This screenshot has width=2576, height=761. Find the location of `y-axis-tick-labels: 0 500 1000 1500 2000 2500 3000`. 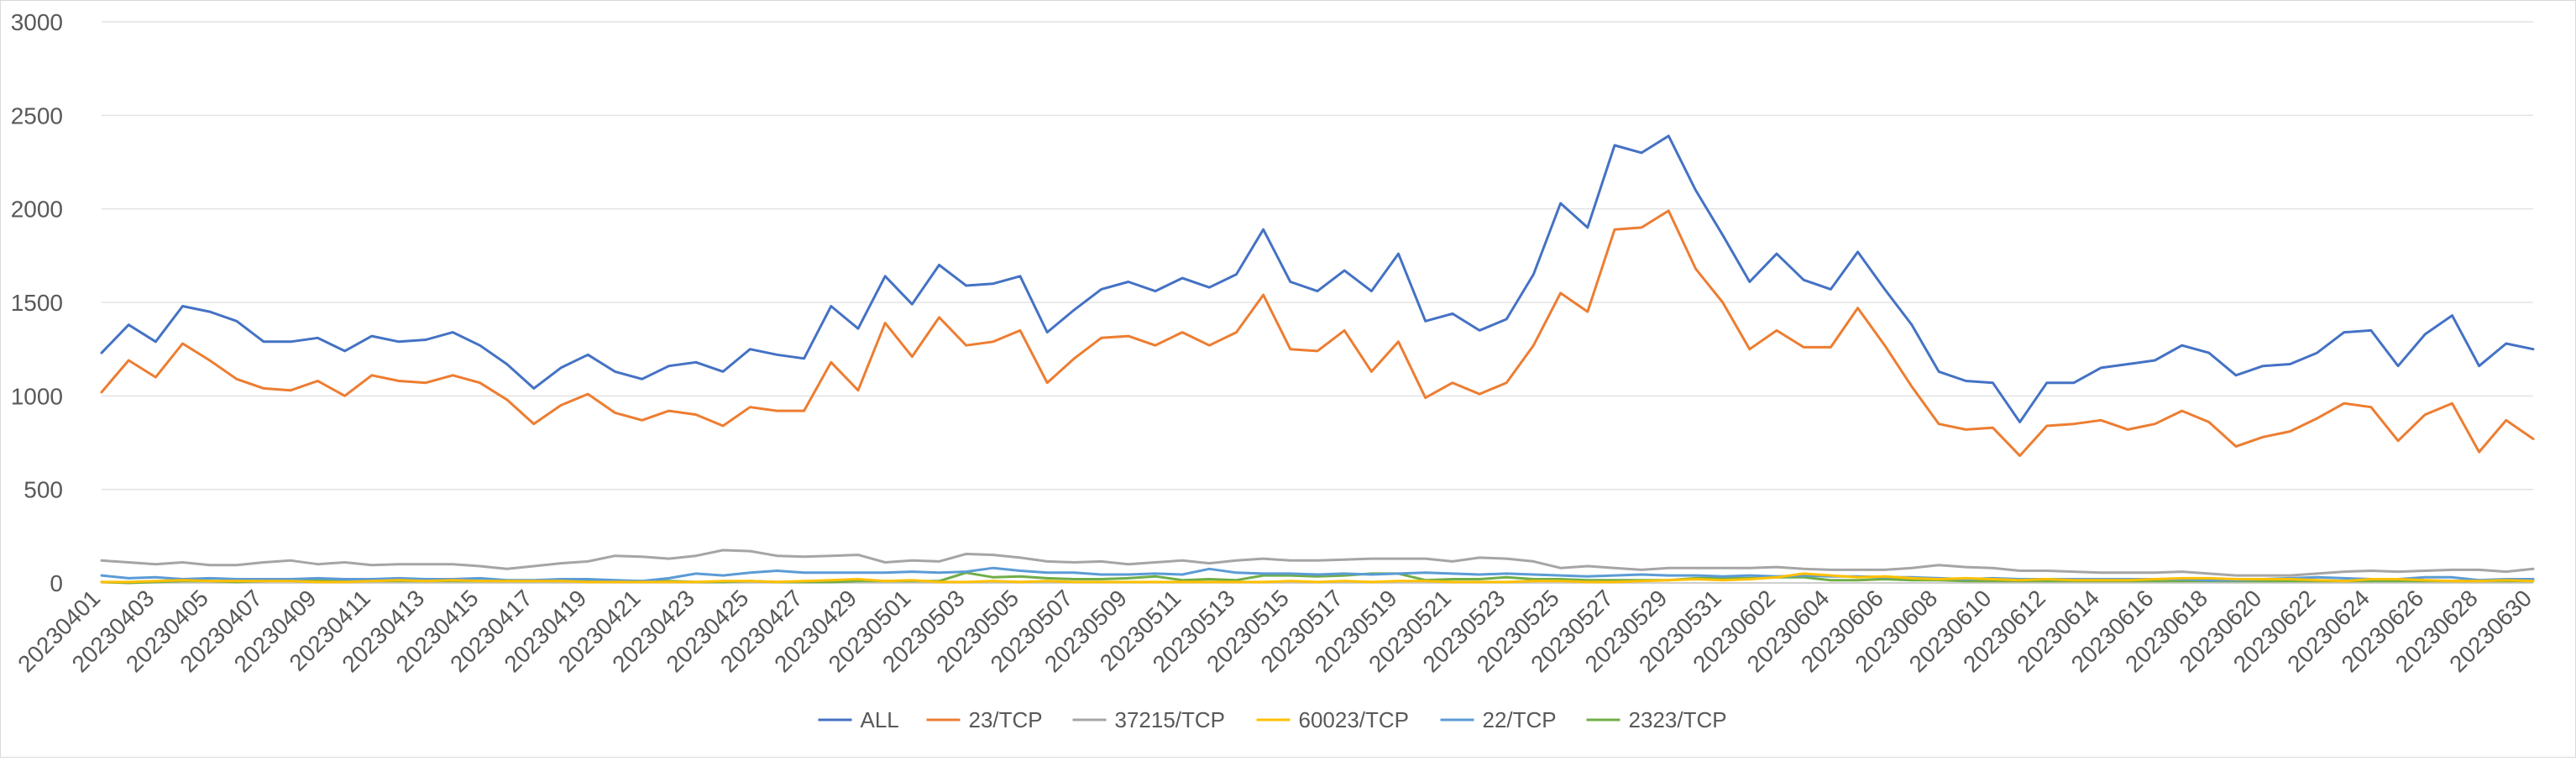

y-axis-tick-labels: 0 500 1000 1500 2000 2500 3000 is located at coordinates (37, 302).